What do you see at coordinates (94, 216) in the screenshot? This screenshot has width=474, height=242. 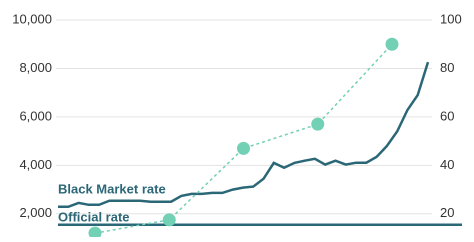 I see `series-label: Official rate` at bounding box center [94, 216].